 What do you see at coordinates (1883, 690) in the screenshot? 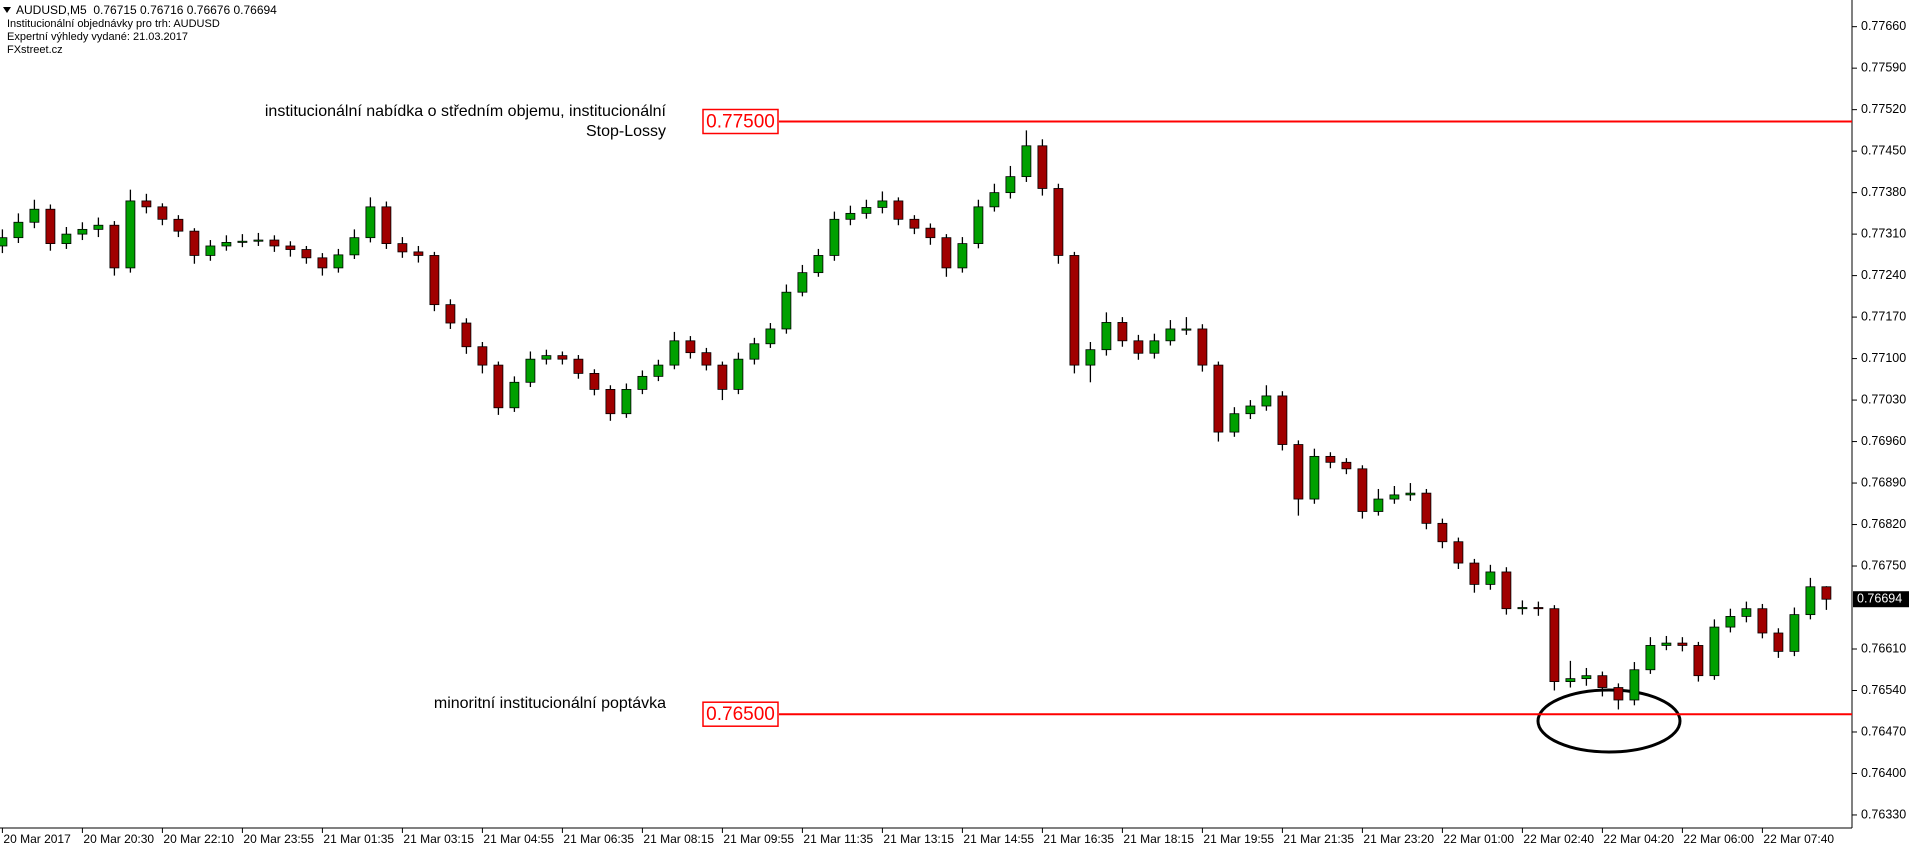
I see `y-tick-label: 0.76540` at bounding box center [1883, 690].